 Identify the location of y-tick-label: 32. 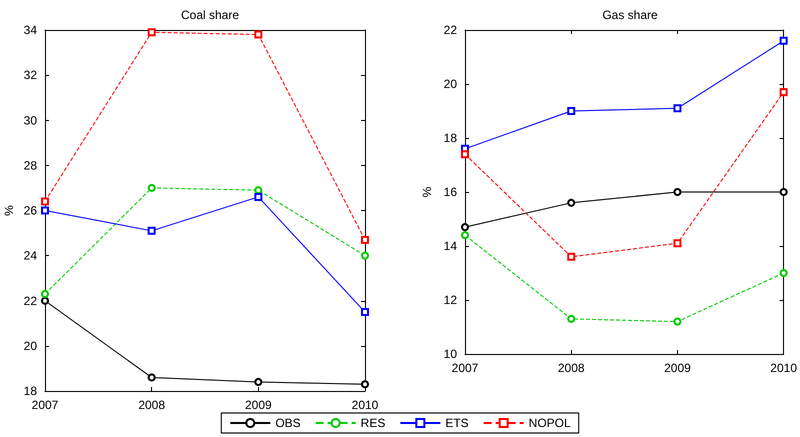
(31, 75).